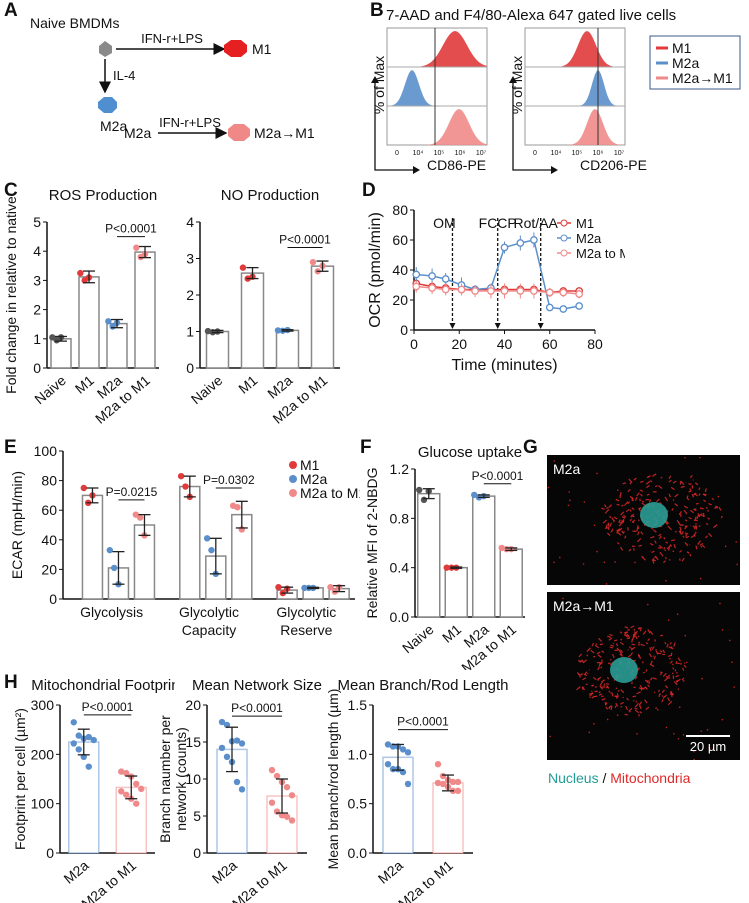  I want to click on y-tick-label: 60, so click(49, 510).